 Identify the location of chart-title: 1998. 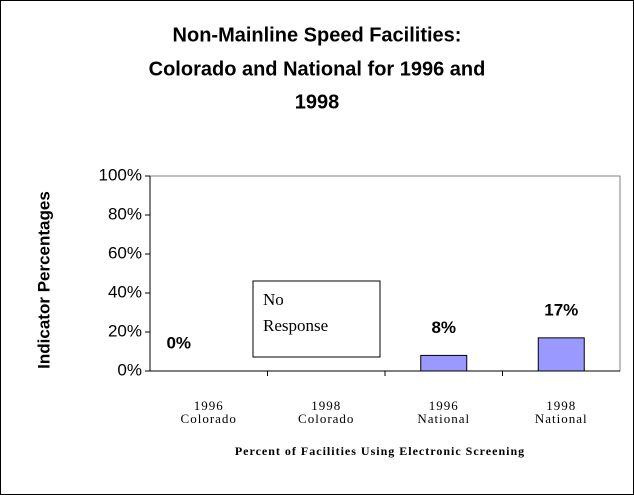
(317, 102).